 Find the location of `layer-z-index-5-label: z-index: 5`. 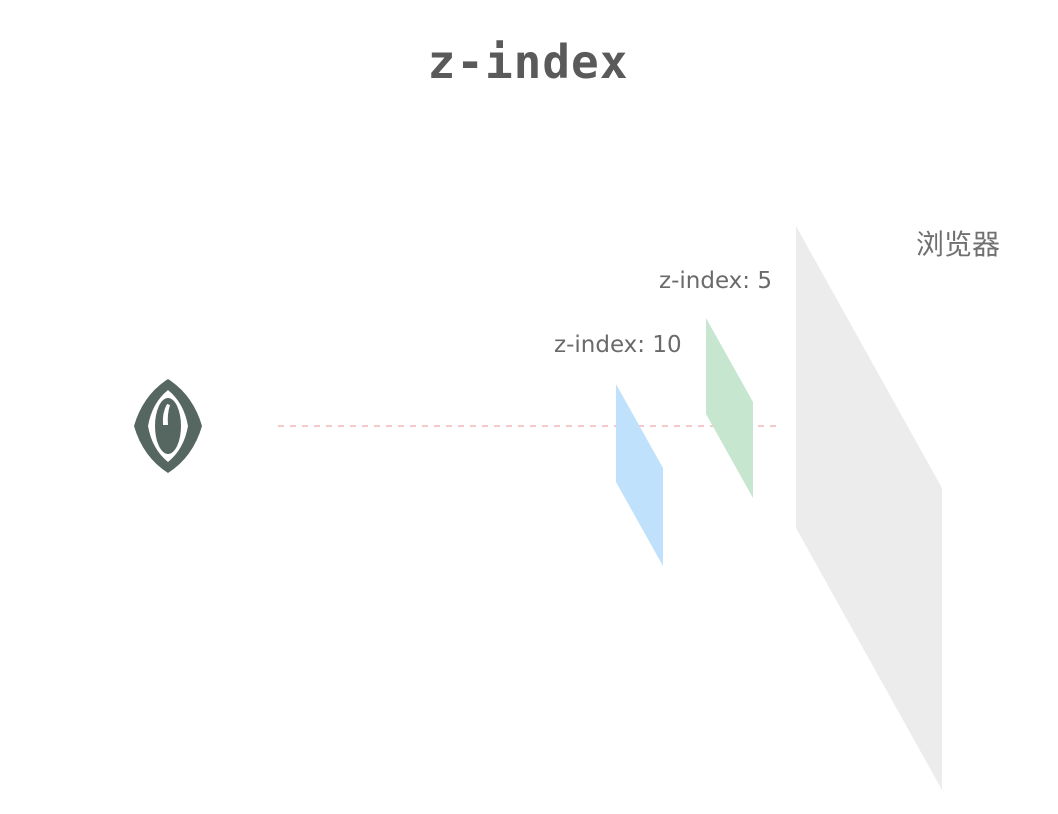

layer-z-index-5-label: z-index: 5 is located at coordinates (715, 281).